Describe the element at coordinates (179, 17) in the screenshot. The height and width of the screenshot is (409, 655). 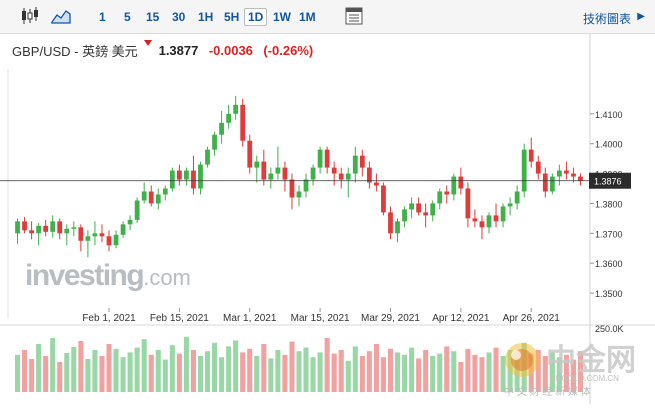
I see `timeframe-30-minutes: 30` at that location.